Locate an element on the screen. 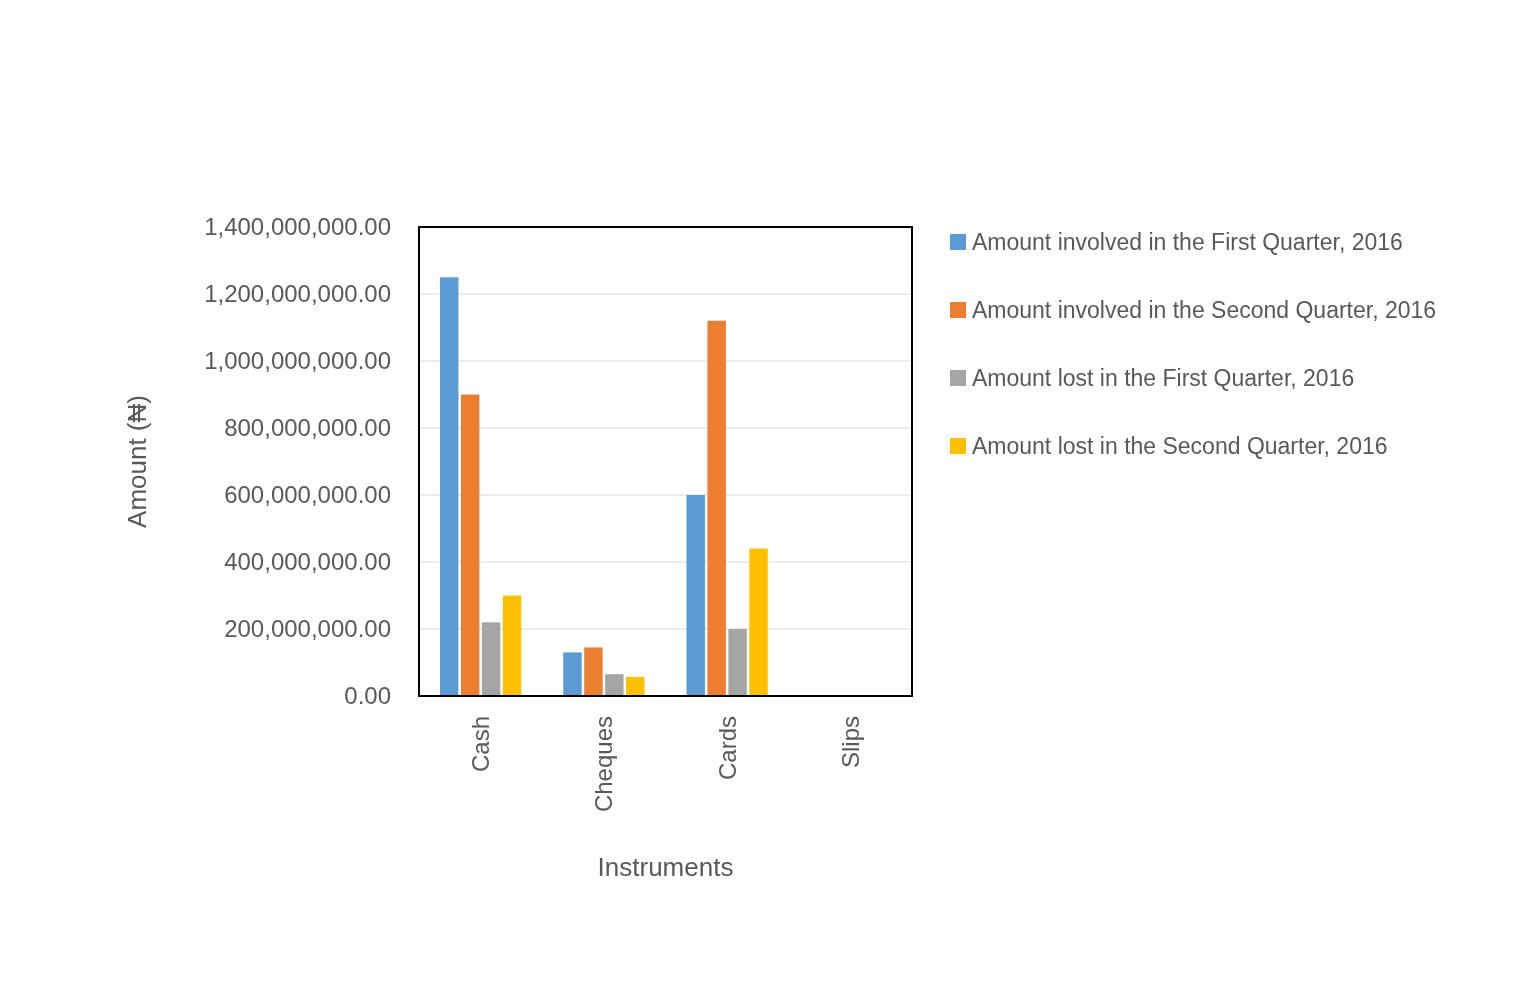  x-tick-label: Cheques is located at coordinates (604, 764).